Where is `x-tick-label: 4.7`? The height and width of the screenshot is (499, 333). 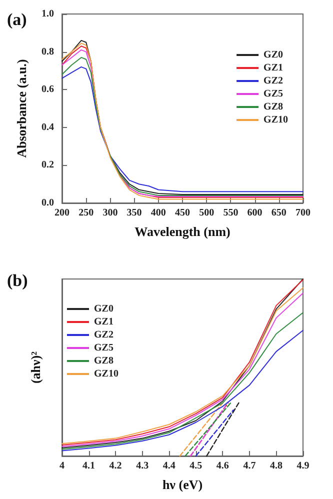 x-tick-label: 4.7 is located at coordinates (249, 466).